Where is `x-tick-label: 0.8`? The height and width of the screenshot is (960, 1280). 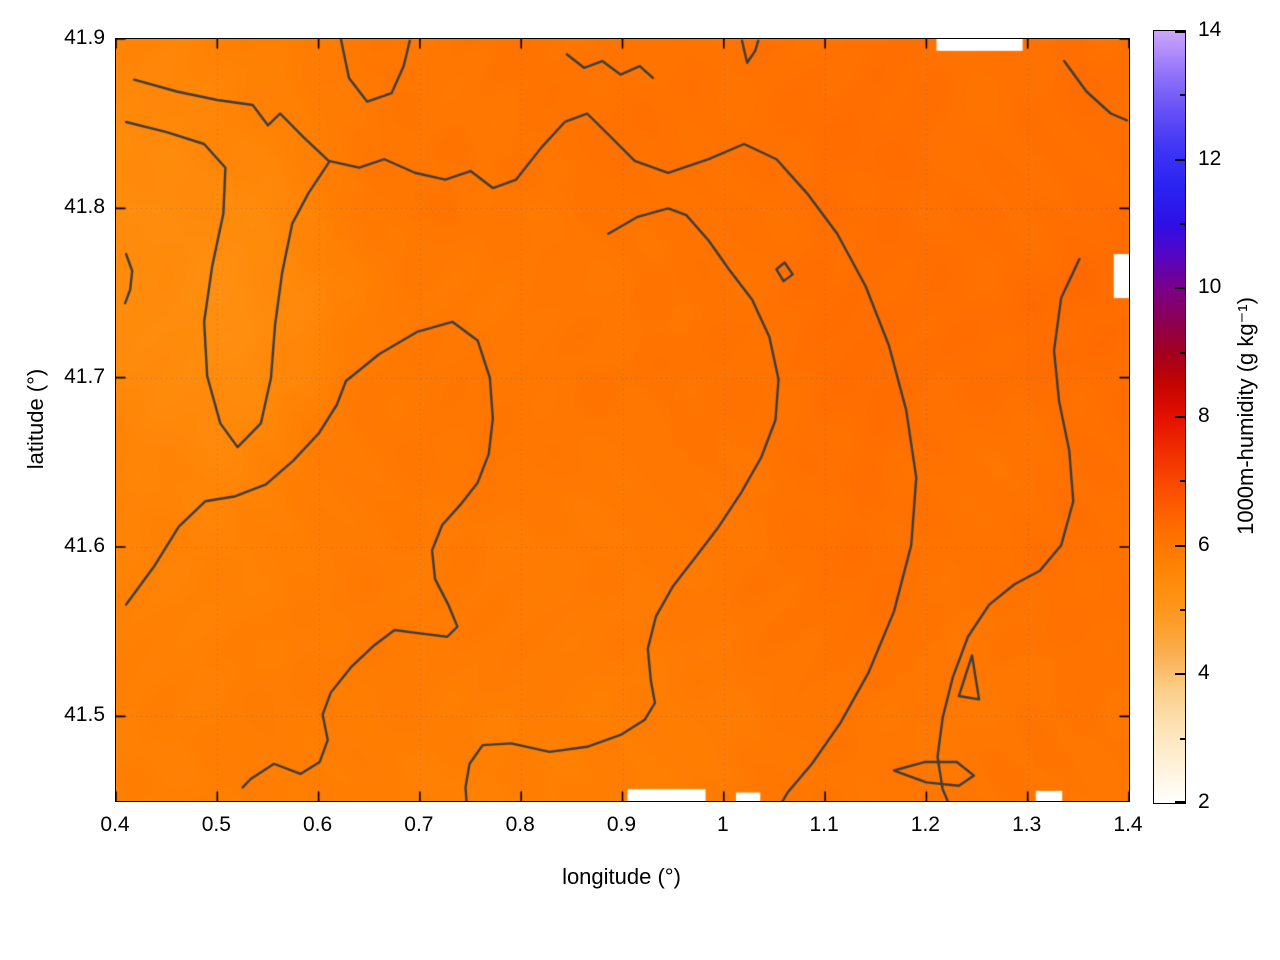
x-tick-label: 0.8 is located at coordinates (520, 824).